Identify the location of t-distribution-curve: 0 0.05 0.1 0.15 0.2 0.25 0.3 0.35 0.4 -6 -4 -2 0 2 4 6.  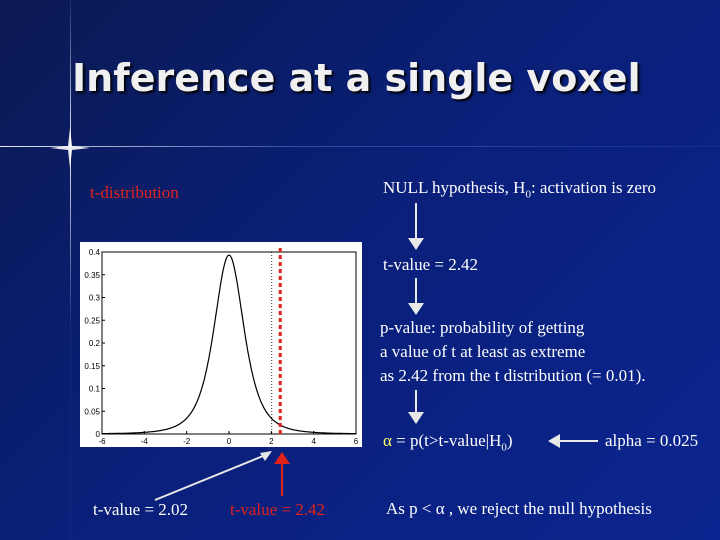
(221, 347).